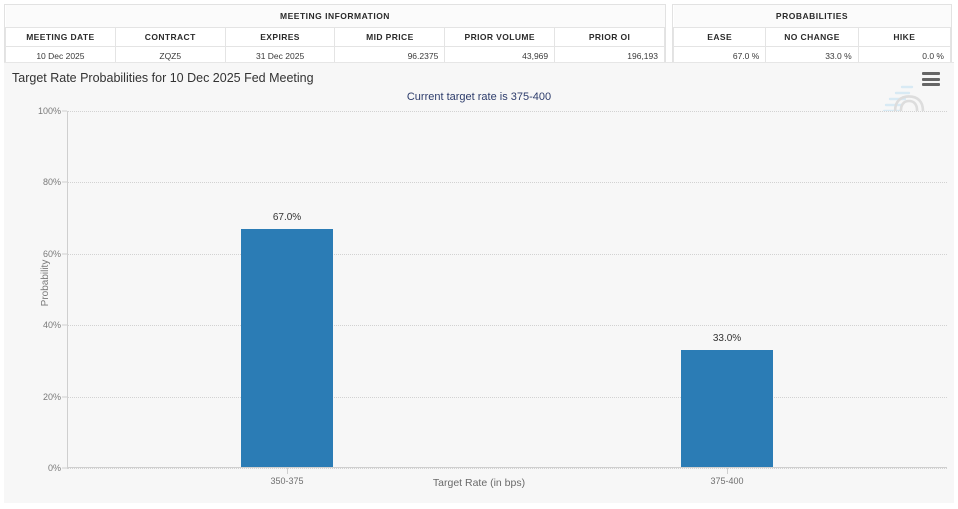 The image size is (958, 509). Describe the element at coordinates (727, 481) in the screenshot. I see `x-tick-label: 375-400` at that location.